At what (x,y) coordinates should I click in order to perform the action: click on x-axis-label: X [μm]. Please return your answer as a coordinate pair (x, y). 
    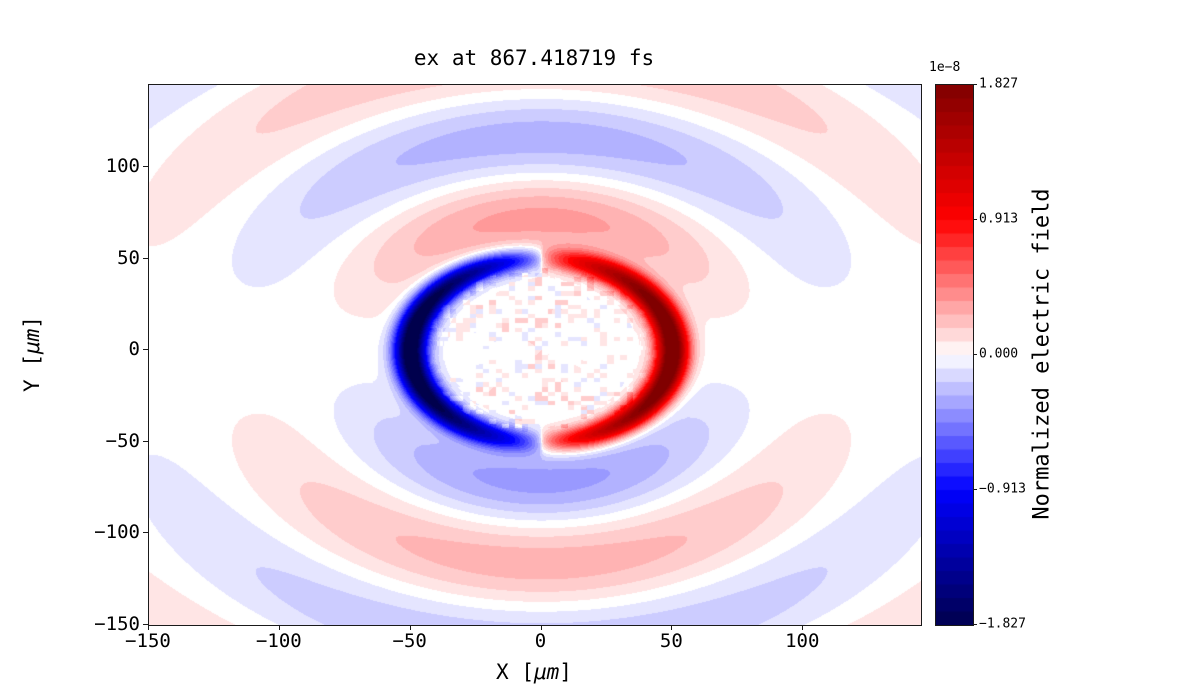
    Looking at the image, I should click on (534, 672).